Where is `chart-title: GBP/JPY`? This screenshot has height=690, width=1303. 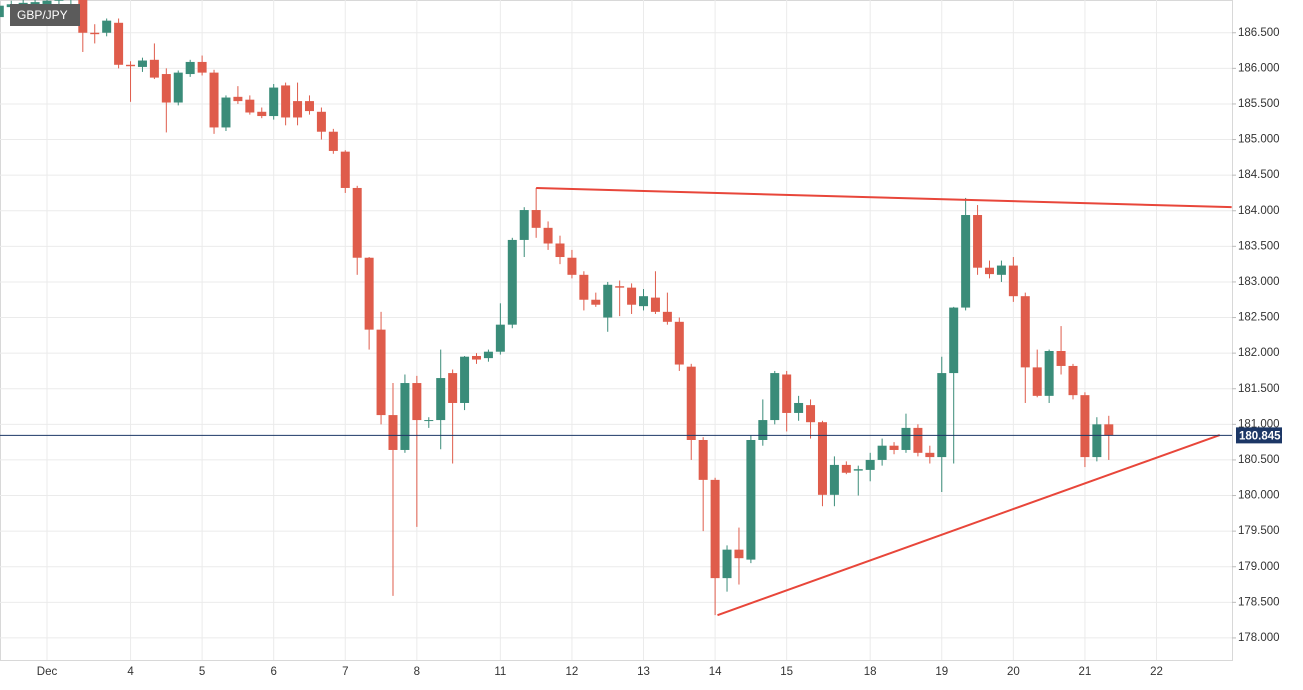
chart-title: GBP/JPY is located at coordinates (42, 15).